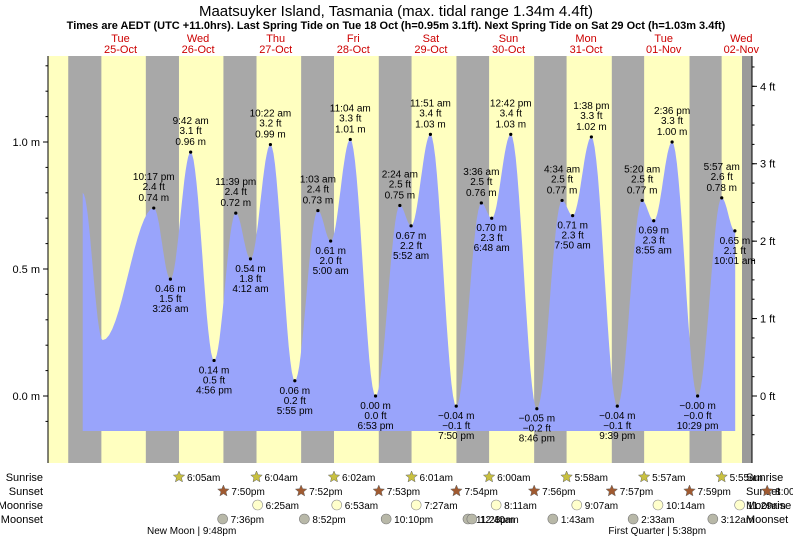 The width and height of the screenshot is (793, 539). I want to click on right-axis-feet: 0 ft 1 ft 2 ft 3 ft 4 ft, so click(758, 259).